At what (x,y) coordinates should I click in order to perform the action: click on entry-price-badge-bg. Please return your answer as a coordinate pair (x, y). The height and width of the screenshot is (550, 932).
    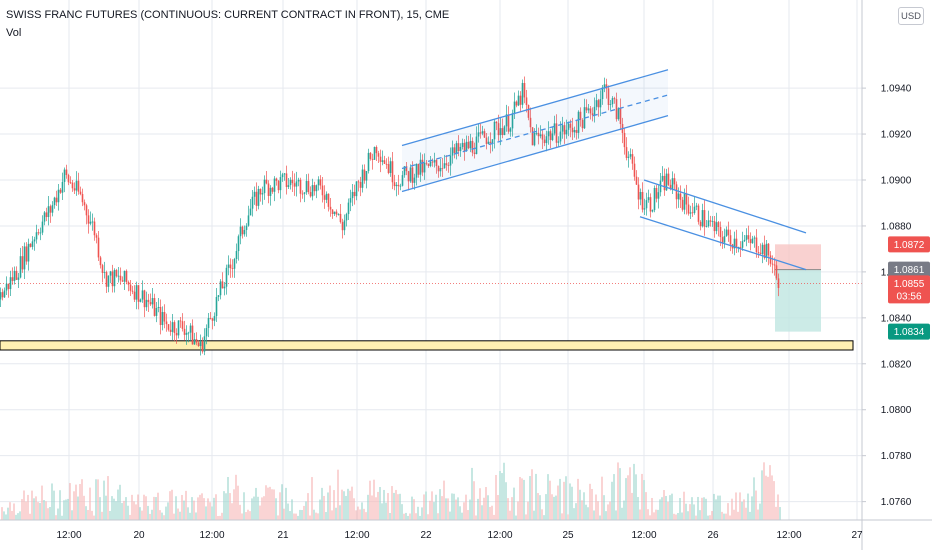
    Looking at the image, I should click on (909, 269).